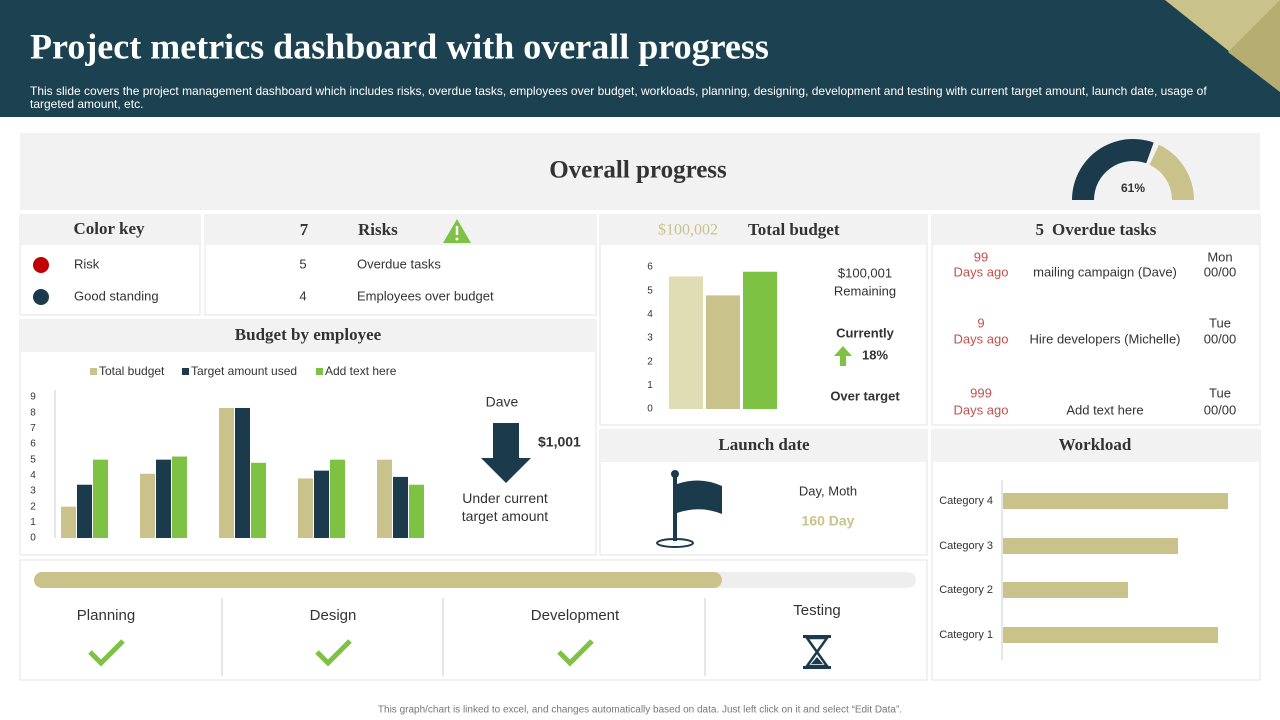 Image resolution: width=1280 pixels, height=720 pixels. What do you see at coordinates (399, 263) in the screenshot?
I see `risk-label: Overdue tasks` at bounding box center [399, 263].